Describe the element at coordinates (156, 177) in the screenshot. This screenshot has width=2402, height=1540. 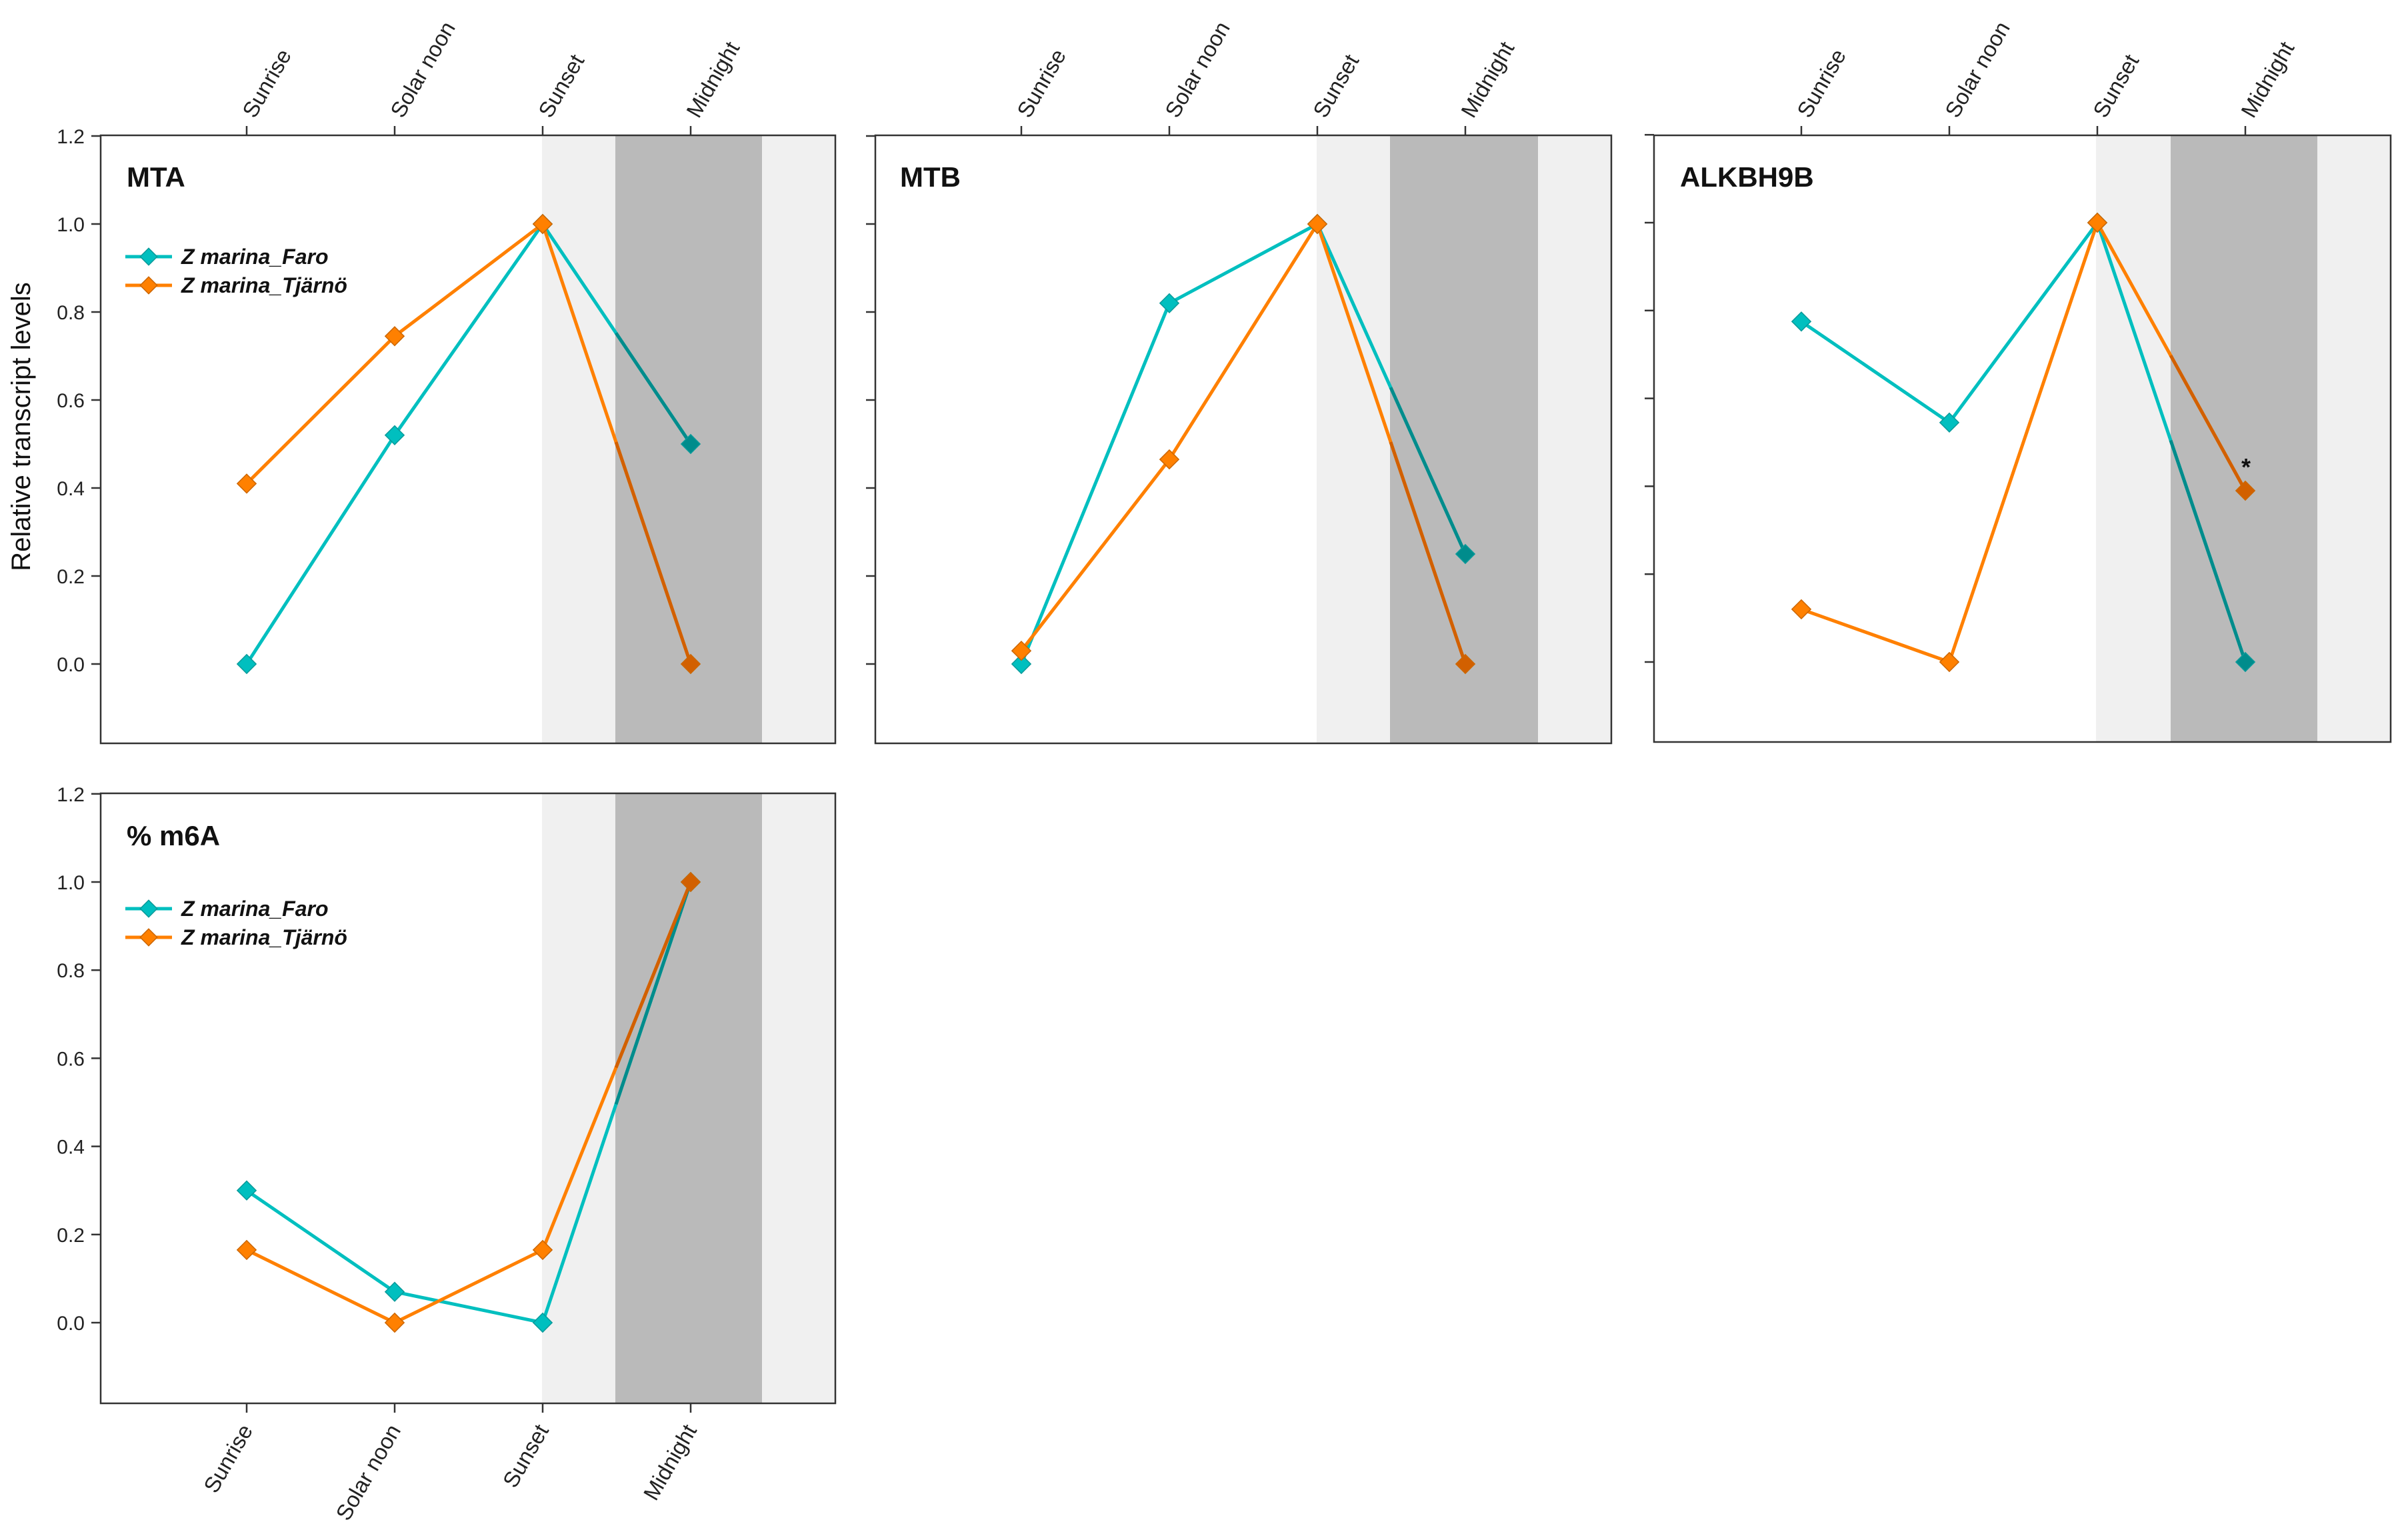
I see `panel-title: MTA` at that location.